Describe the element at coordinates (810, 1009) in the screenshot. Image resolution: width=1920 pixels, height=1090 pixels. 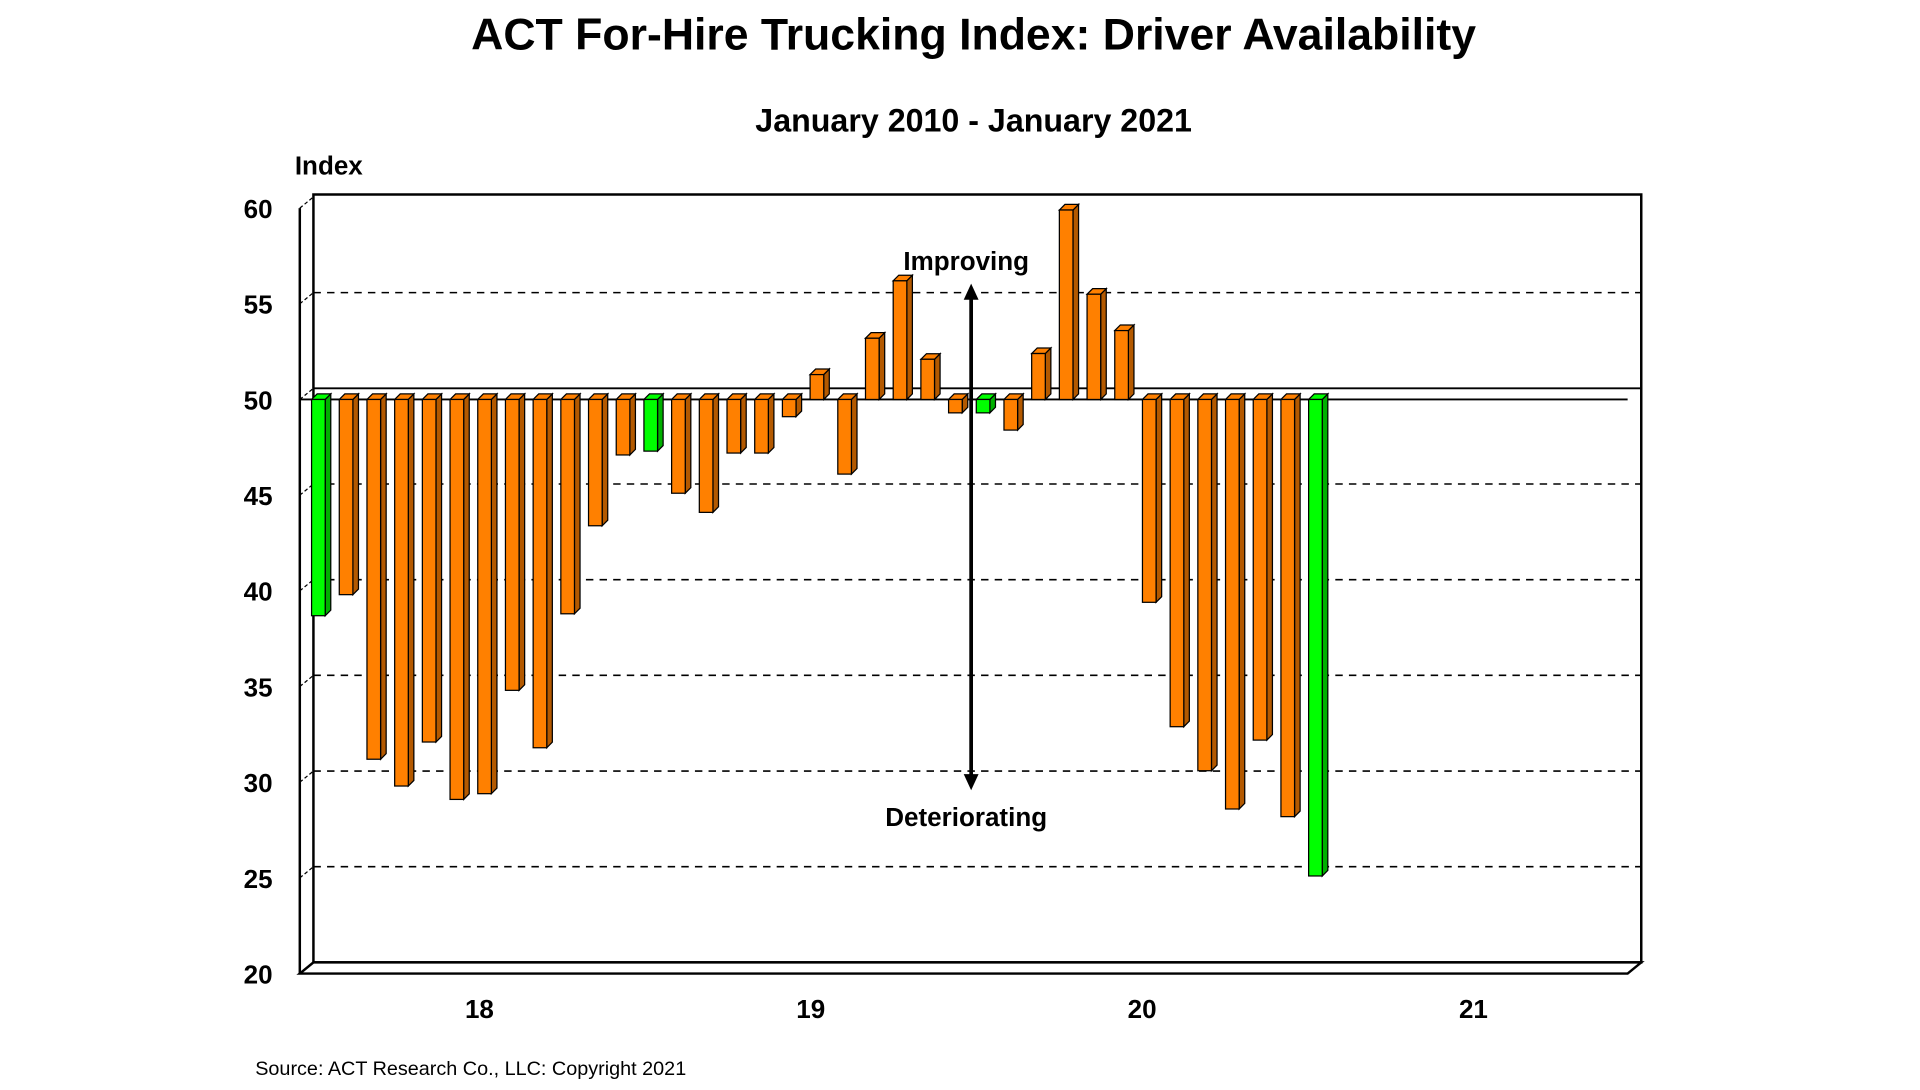
I see `x-tick-label: 19` at that location.